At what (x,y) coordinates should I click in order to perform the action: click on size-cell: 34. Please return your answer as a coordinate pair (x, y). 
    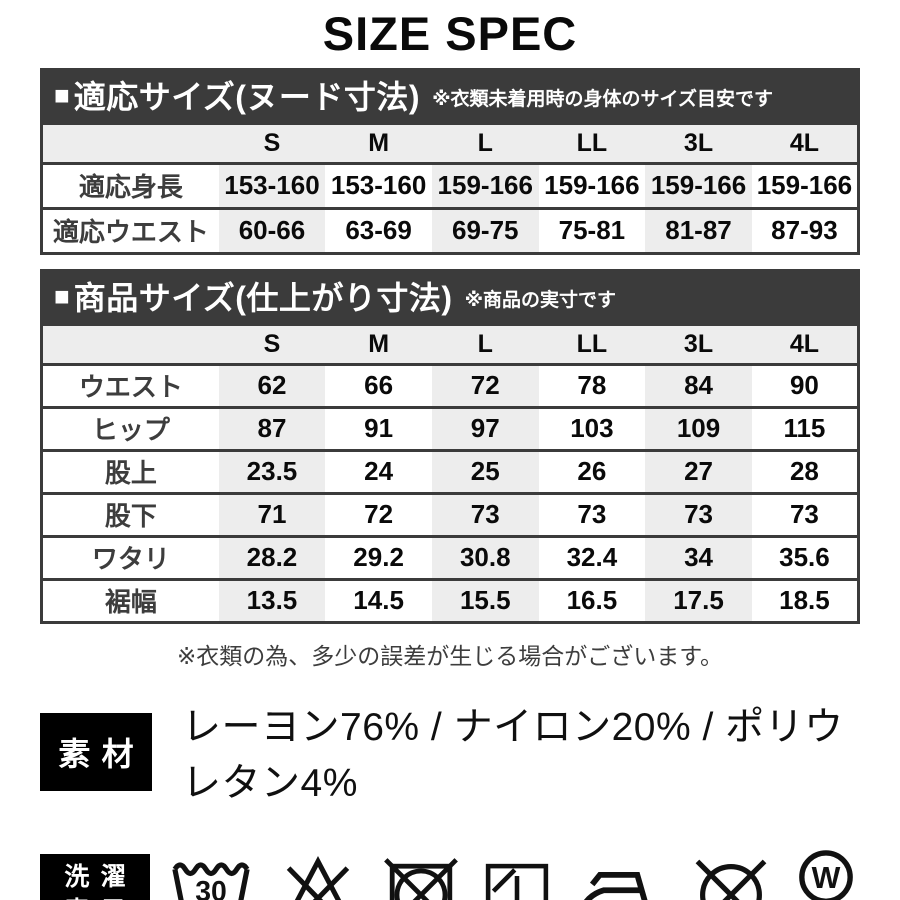
    Looking at the image, I should click on (698, 557).